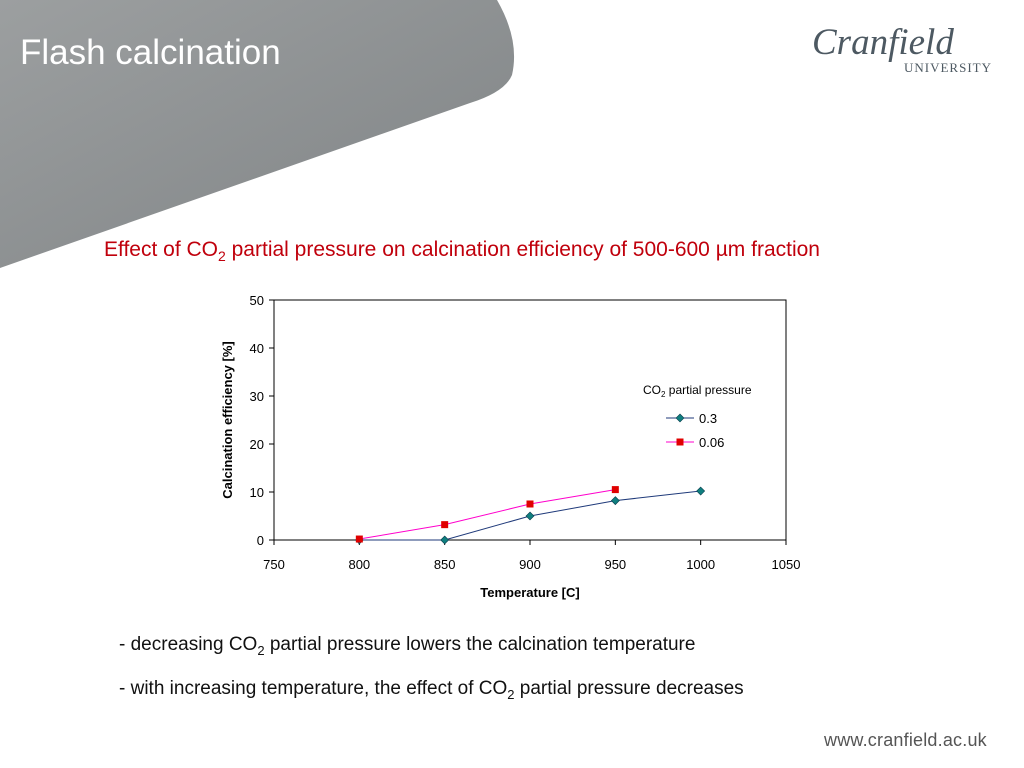 The image size is (1024, 768). Describe the element at coordinates (150, 52) in the screenshot. I see `slide-title: Flash calcination` at that location.